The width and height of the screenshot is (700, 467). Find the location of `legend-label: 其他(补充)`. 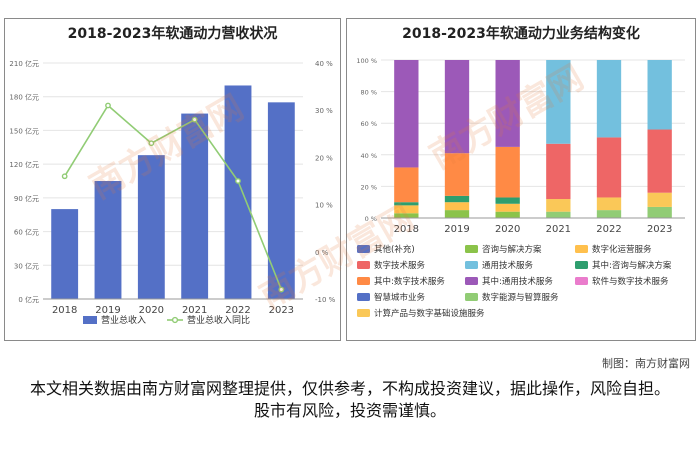

legend-label: 其他(补充) is located at coordinates (394, 249).